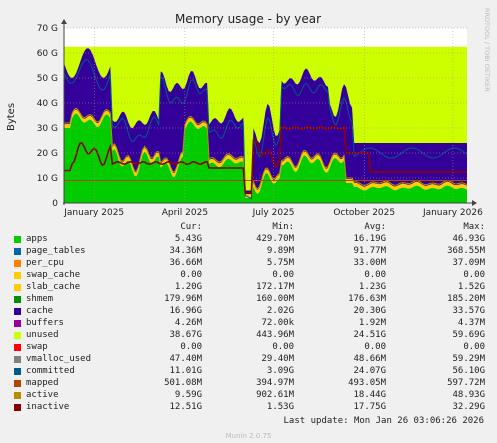 The width and height of the screenshot is (497, 443). Describe the element at coordinates (191, 347) in the screenshot. I see `legend-cur: 0.00` at that location.